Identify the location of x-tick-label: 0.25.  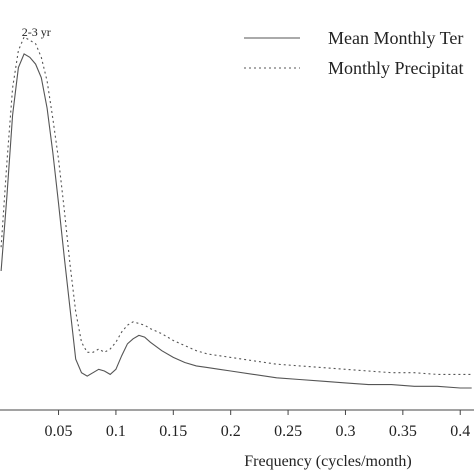
(288, 431).